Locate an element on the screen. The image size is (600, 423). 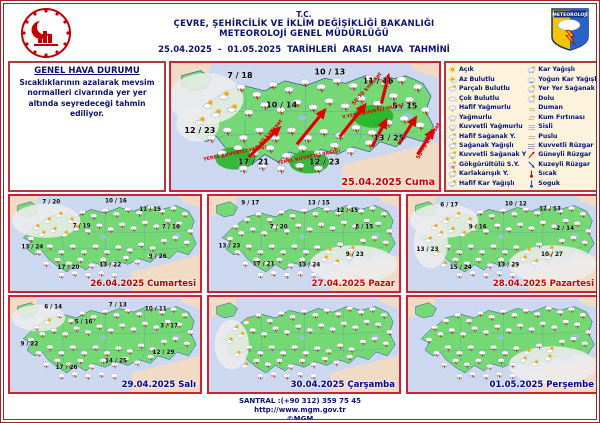
legend-item: Parçalı Bulutlu is located at coordinates (486, 88).